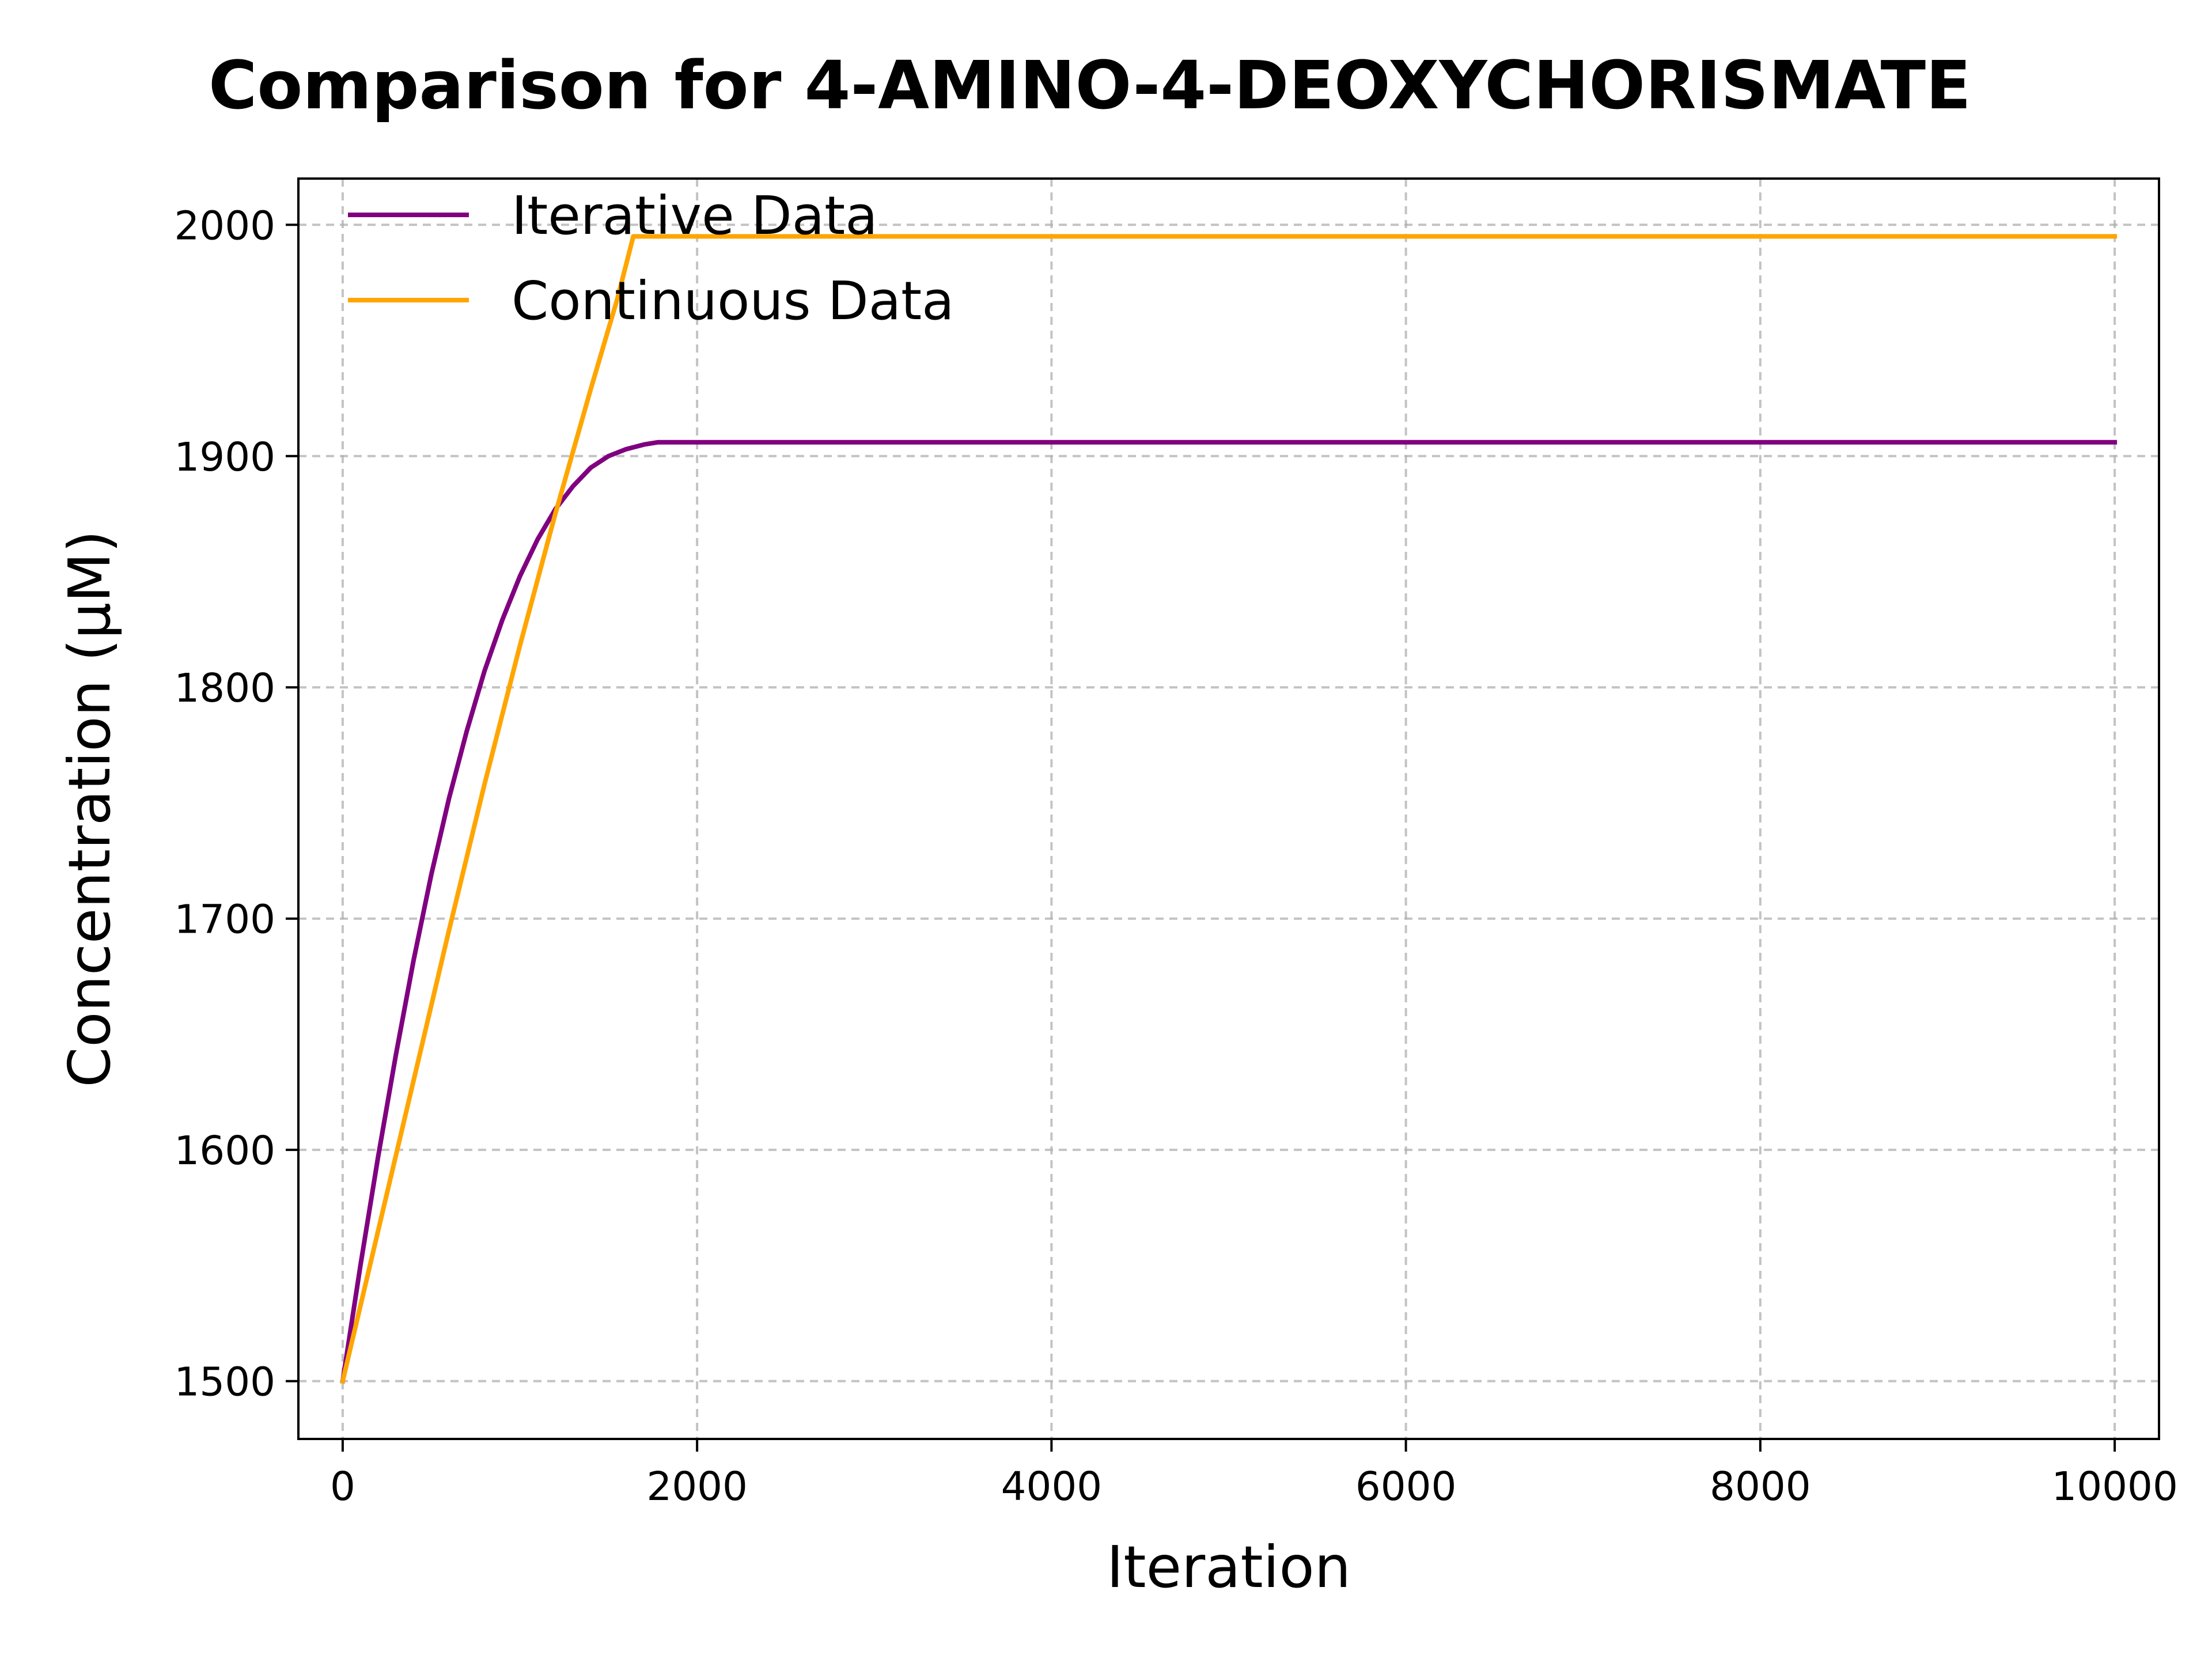 This screenshot has height=1659, width=2212. What do you see at coordinates (651, 258) in the screenshot?
I see `legend: Iterative Data Continuous Data` at bounding box center [651, 258].